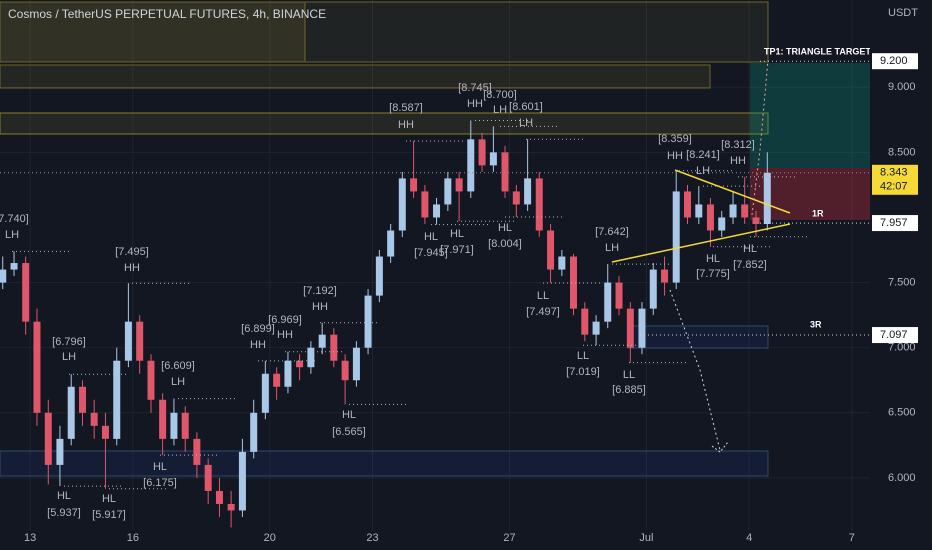  What do you see at coordinates (902, 152) in the screenshot?
I see `y-tick-label: 8.500` at bounding box center [902, 152].